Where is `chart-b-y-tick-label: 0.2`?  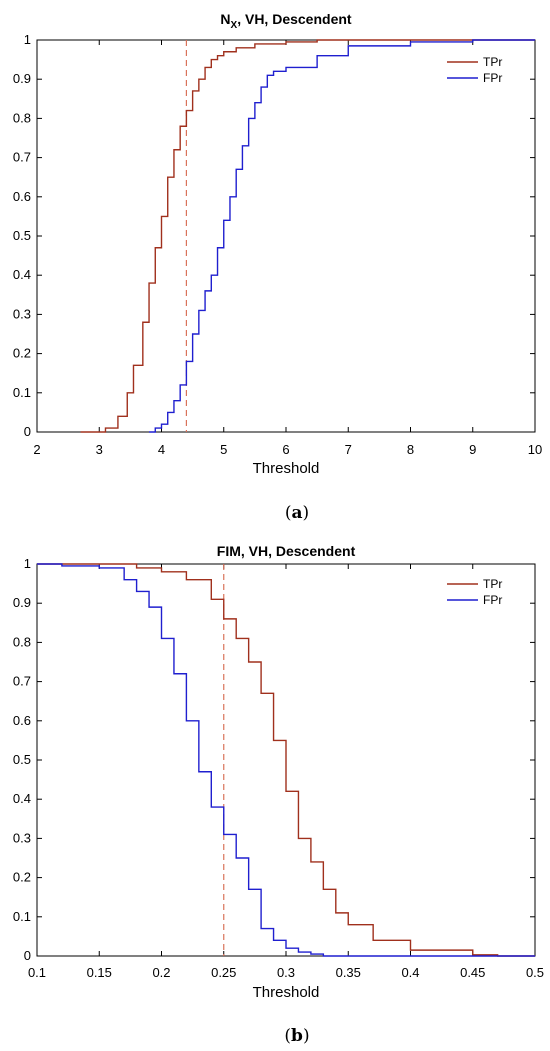 chart-b-y-tick-label: 0.2 is located at coordinates (22, 877).